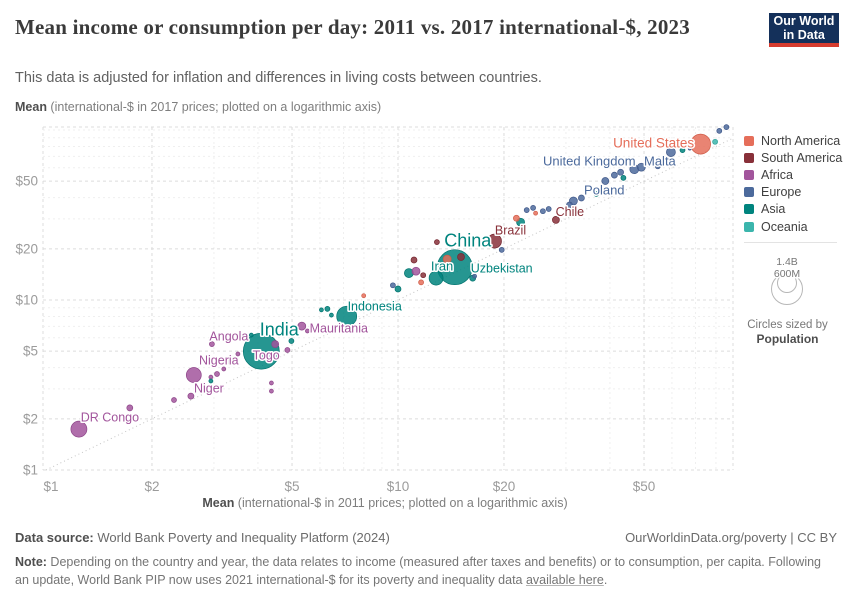  Describe the element at coordinates (442, 266) in the screenshot. I see `country-label-iran: Iran` at that location.